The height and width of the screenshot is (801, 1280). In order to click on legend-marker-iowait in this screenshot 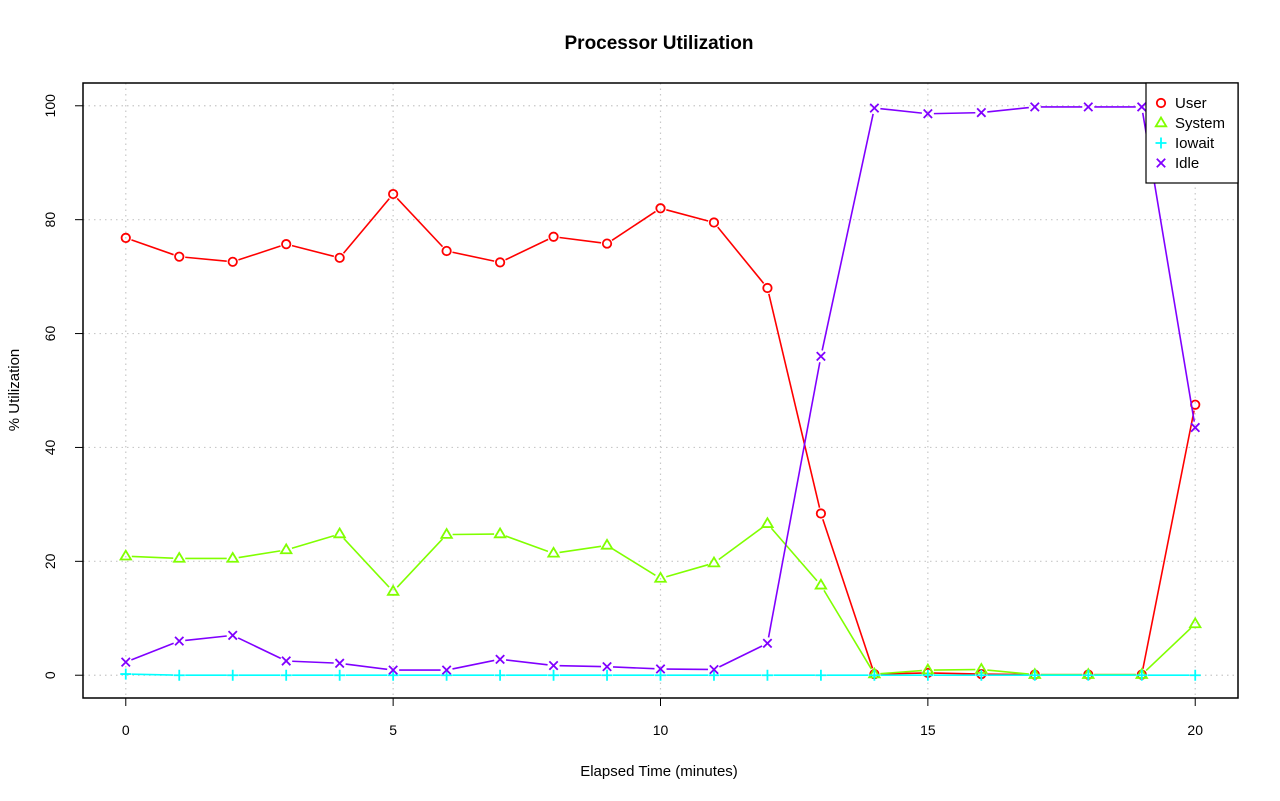, I will do `click(1161, 143)`.